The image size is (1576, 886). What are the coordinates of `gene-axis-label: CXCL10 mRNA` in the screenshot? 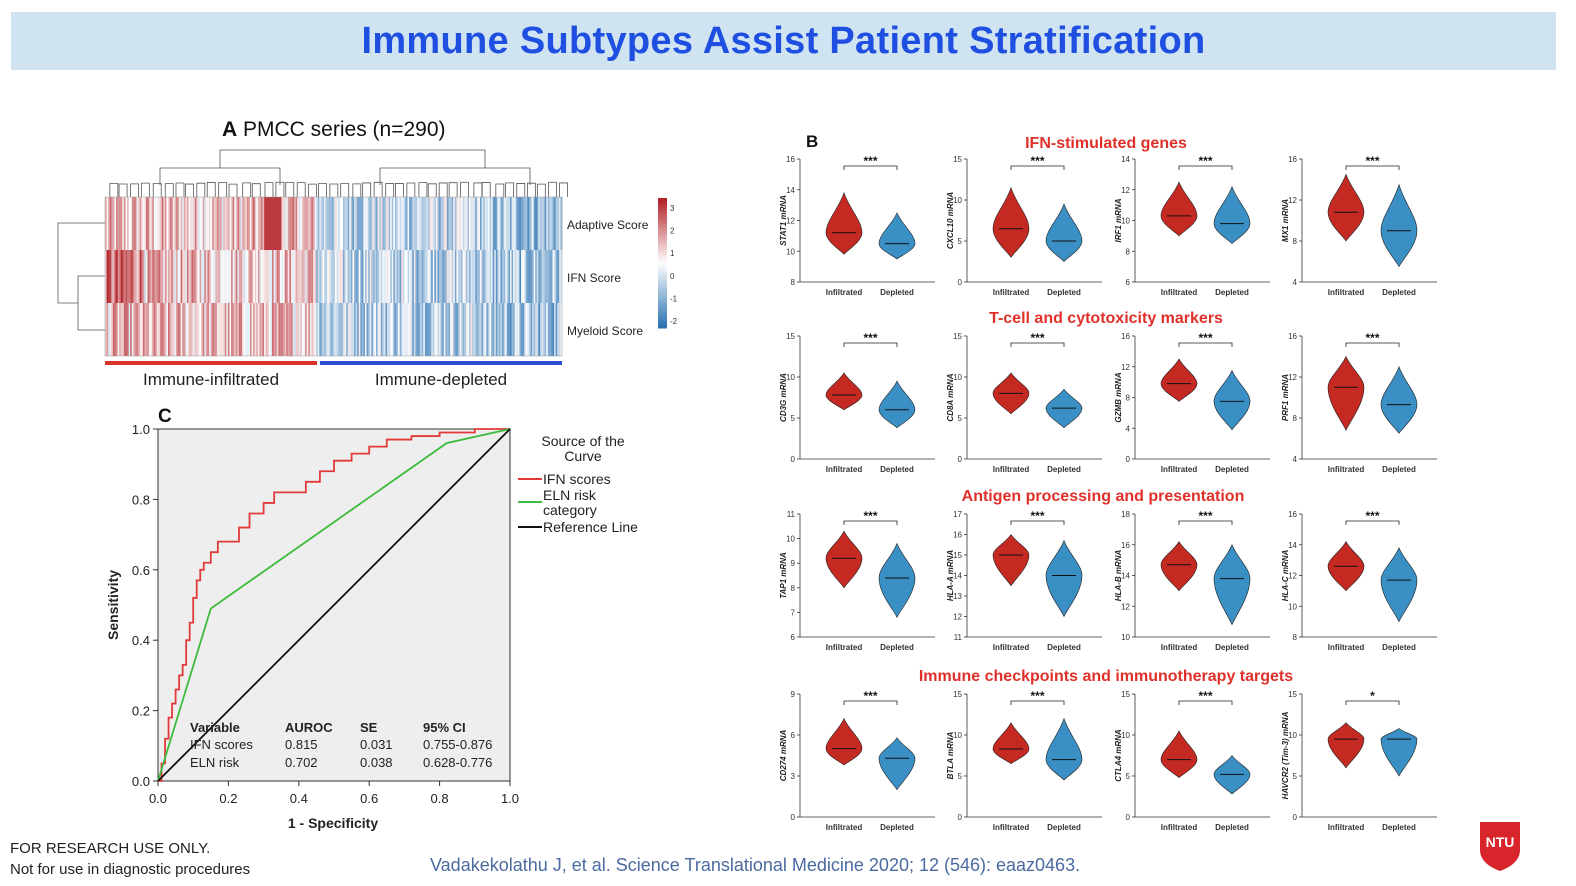 It's located at (950, 221).